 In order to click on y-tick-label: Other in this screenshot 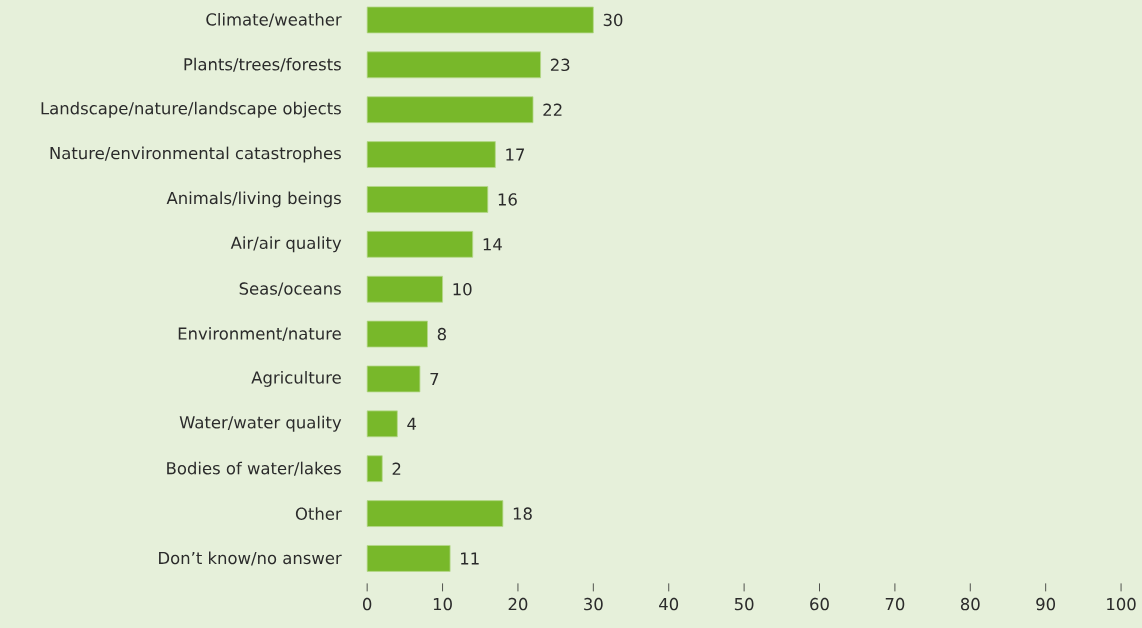, I will do `click(318, 513)`.